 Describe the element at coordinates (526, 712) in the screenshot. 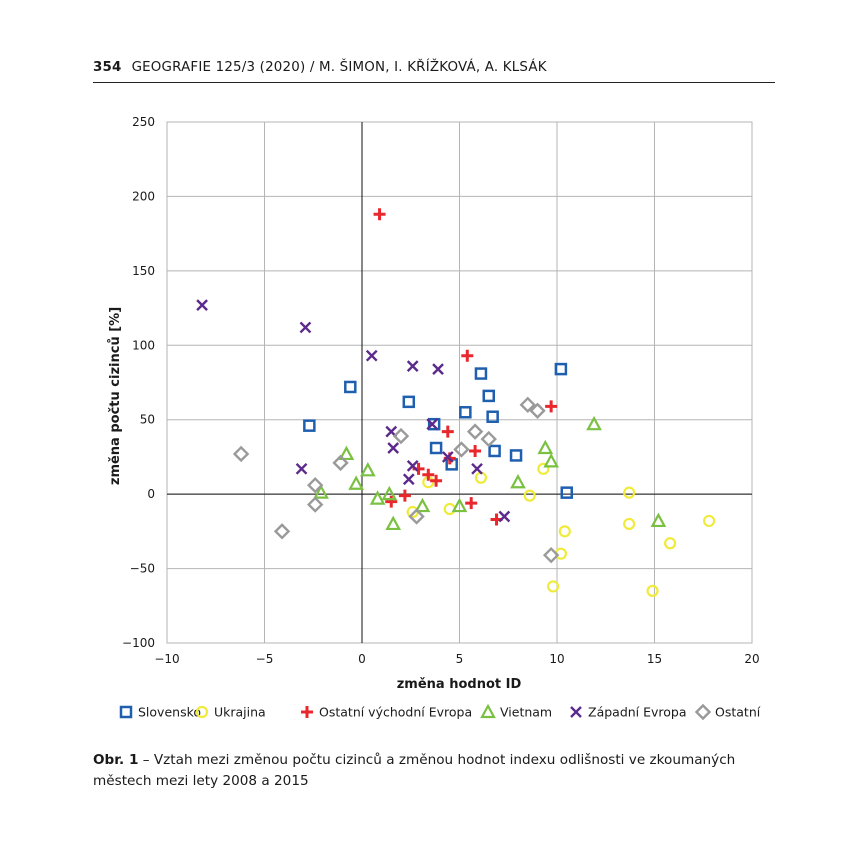

I see `legend-label: Vietnam` at that location.